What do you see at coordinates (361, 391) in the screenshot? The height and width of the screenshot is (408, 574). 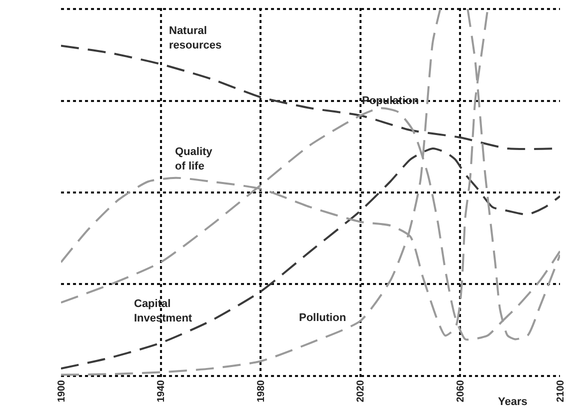 I see `x-tick-label: 2020` at bounding box center [361, 391].